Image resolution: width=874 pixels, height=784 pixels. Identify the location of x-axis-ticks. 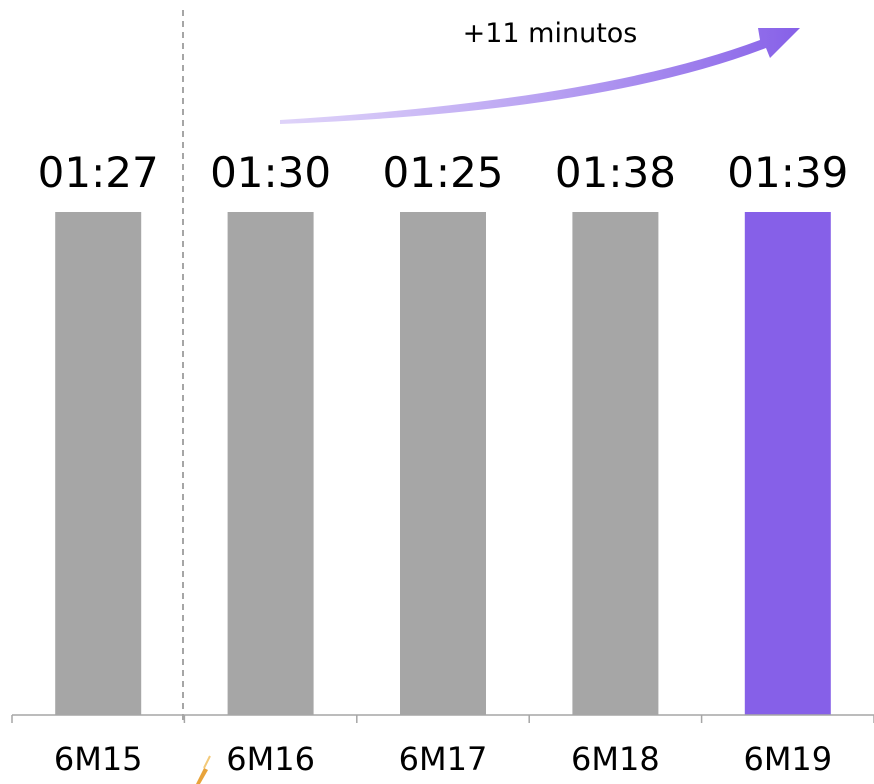
(442, 719).